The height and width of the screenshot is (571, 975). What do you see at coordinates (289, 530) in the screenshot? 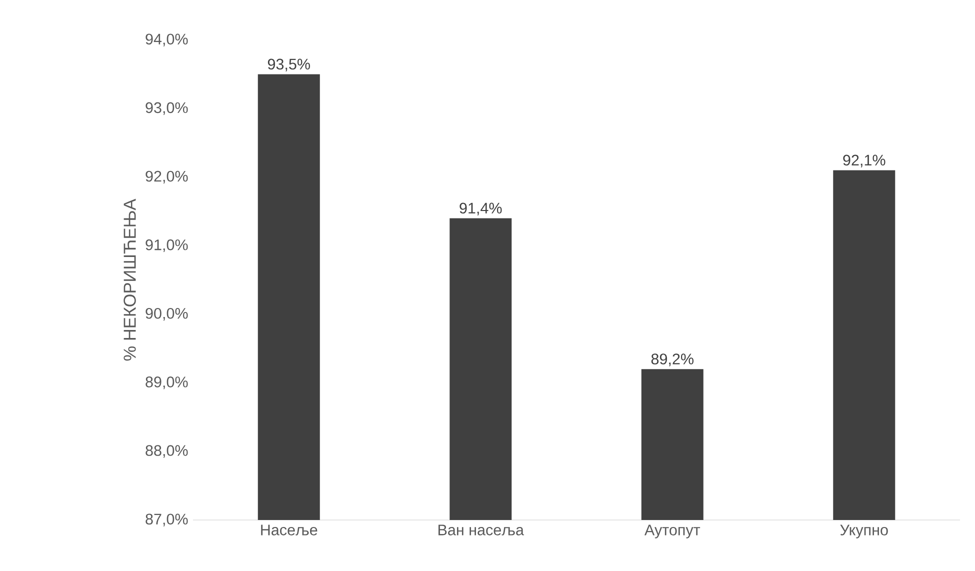
I see `x-tick-label: Насеље` at bounding box center [289, 530].